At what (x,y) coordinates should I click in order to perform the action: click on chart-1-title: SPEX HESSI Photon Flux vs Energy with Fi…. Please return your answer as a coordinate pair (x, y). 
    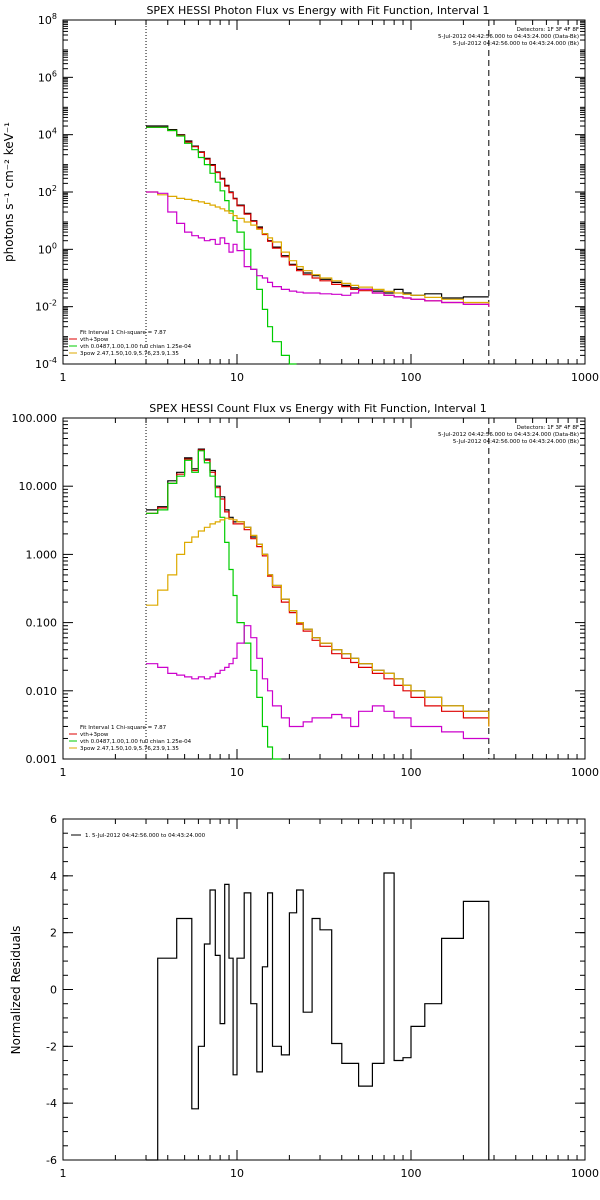
    Looking at the image, I should click on (317, 10).